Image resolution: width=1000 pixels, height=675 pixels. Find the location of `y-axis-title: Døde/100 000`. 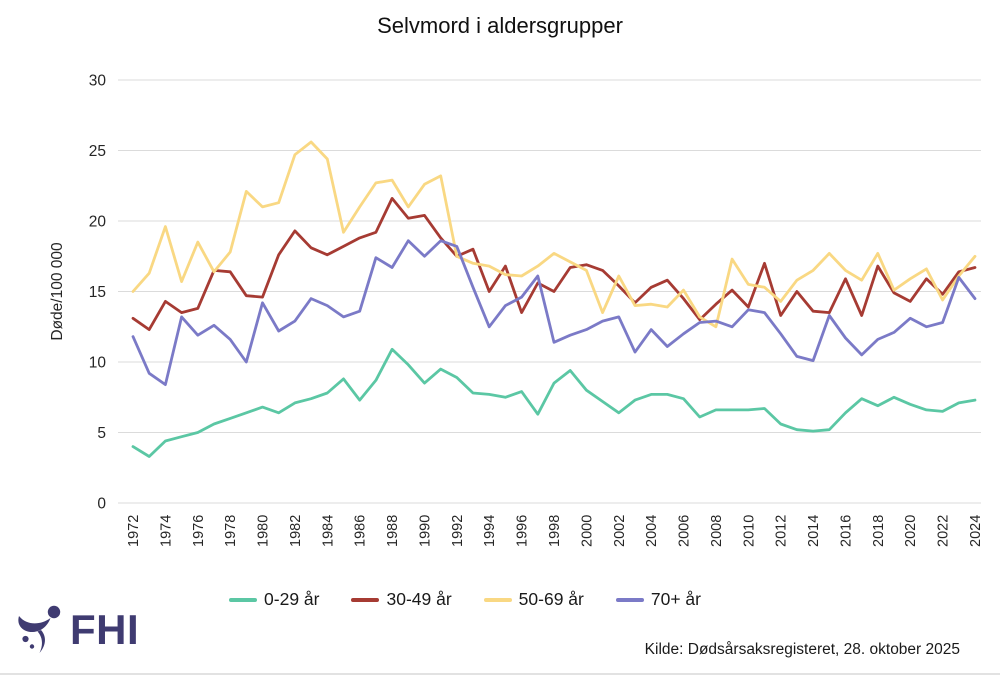

y-axis-title: Døde/100 000 is located at coordinates (57, 291).